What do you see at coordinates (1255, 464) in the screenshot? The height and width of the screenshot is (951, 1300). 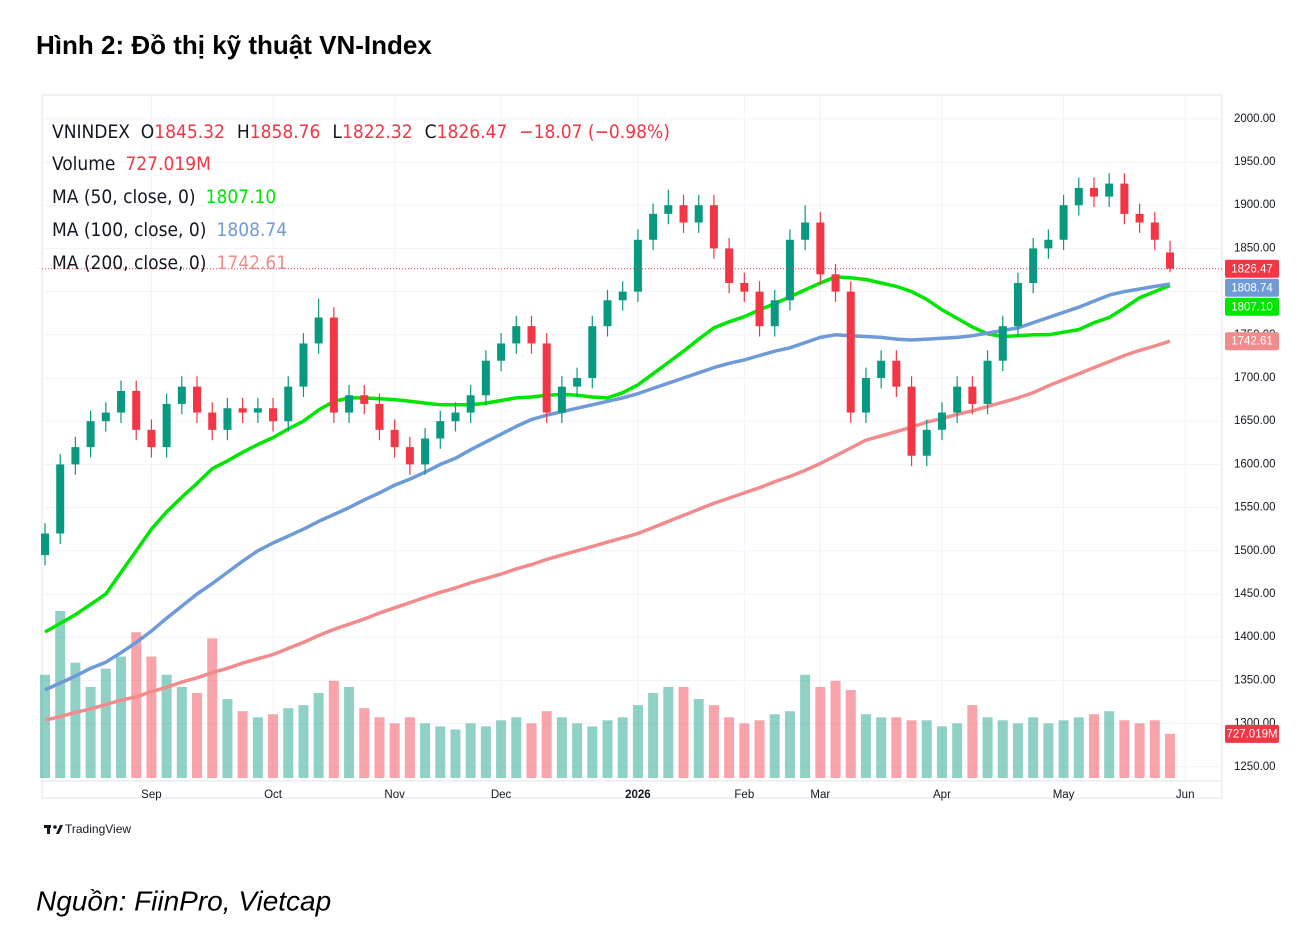 I see `y-tick-label: 1600.00` at bounding box center [1255, 464].